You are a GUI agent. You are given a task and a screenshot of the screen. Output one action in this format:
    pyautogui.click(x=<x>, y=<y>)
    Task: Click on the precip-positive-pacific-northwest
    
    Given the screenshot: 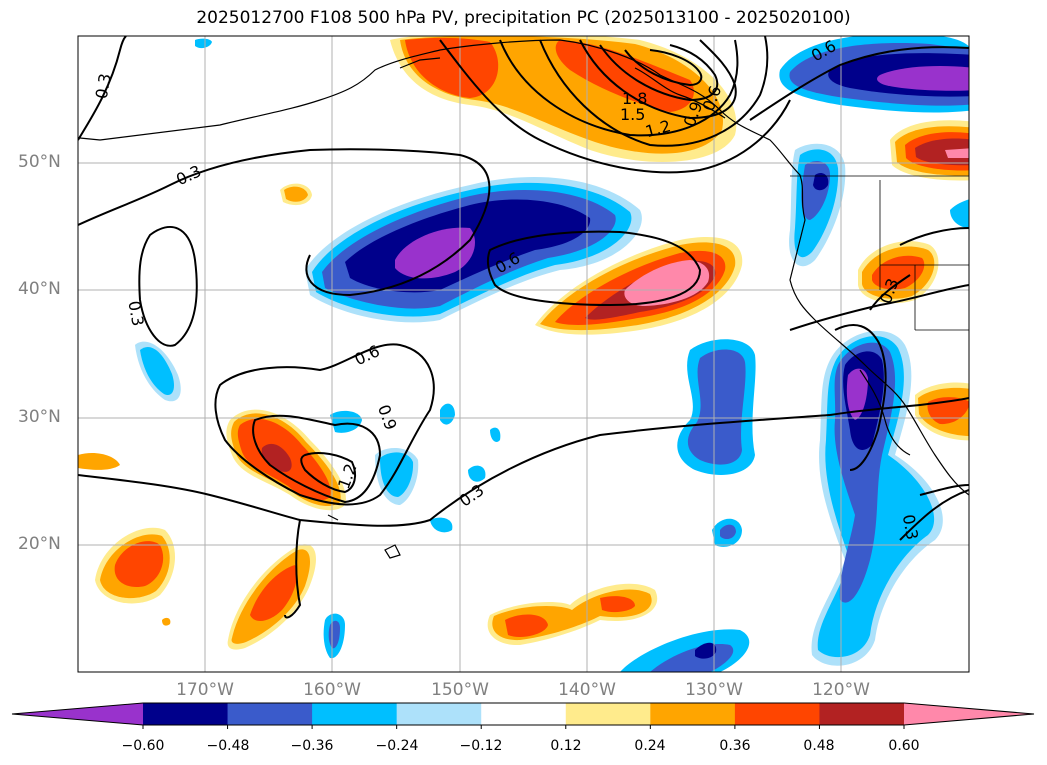 What is the action you would take?
    pyautogui.click(x=929, y=150)
    